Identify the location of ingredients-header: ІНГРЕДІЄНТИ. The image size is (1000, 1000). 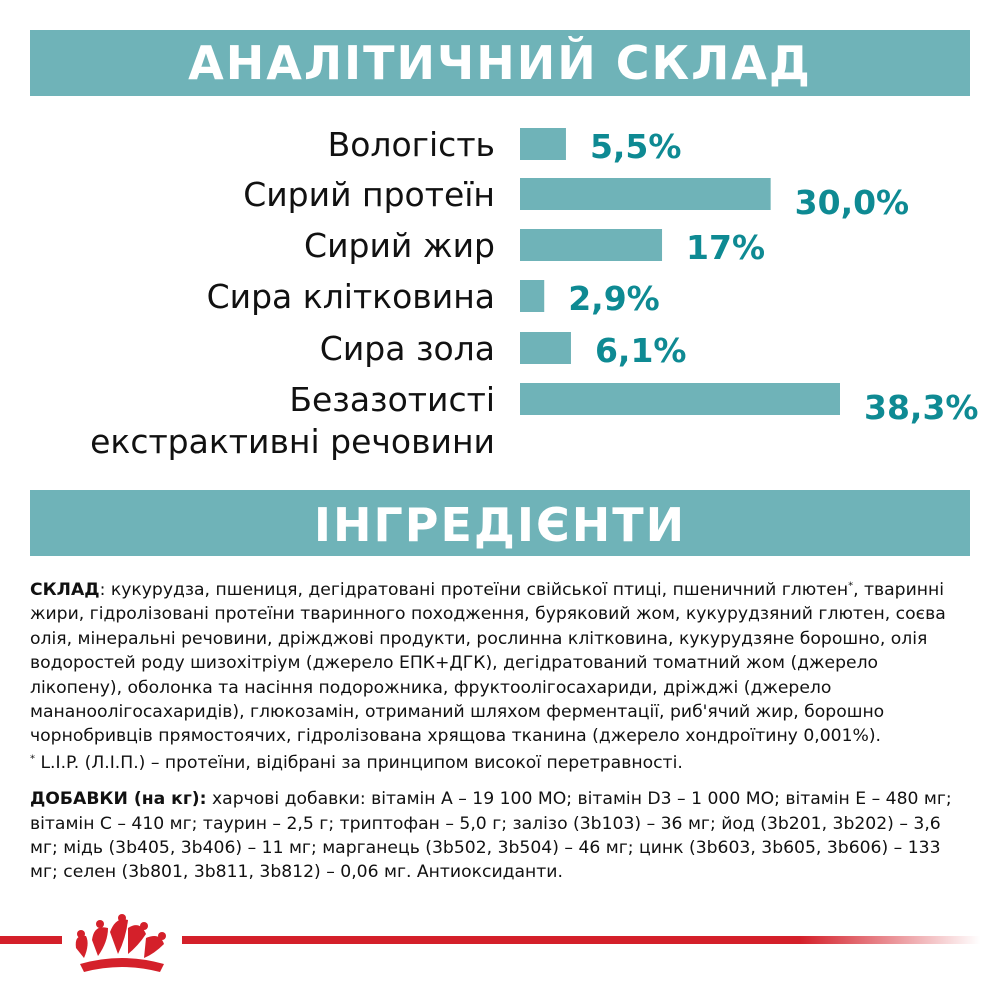
(500, 523).